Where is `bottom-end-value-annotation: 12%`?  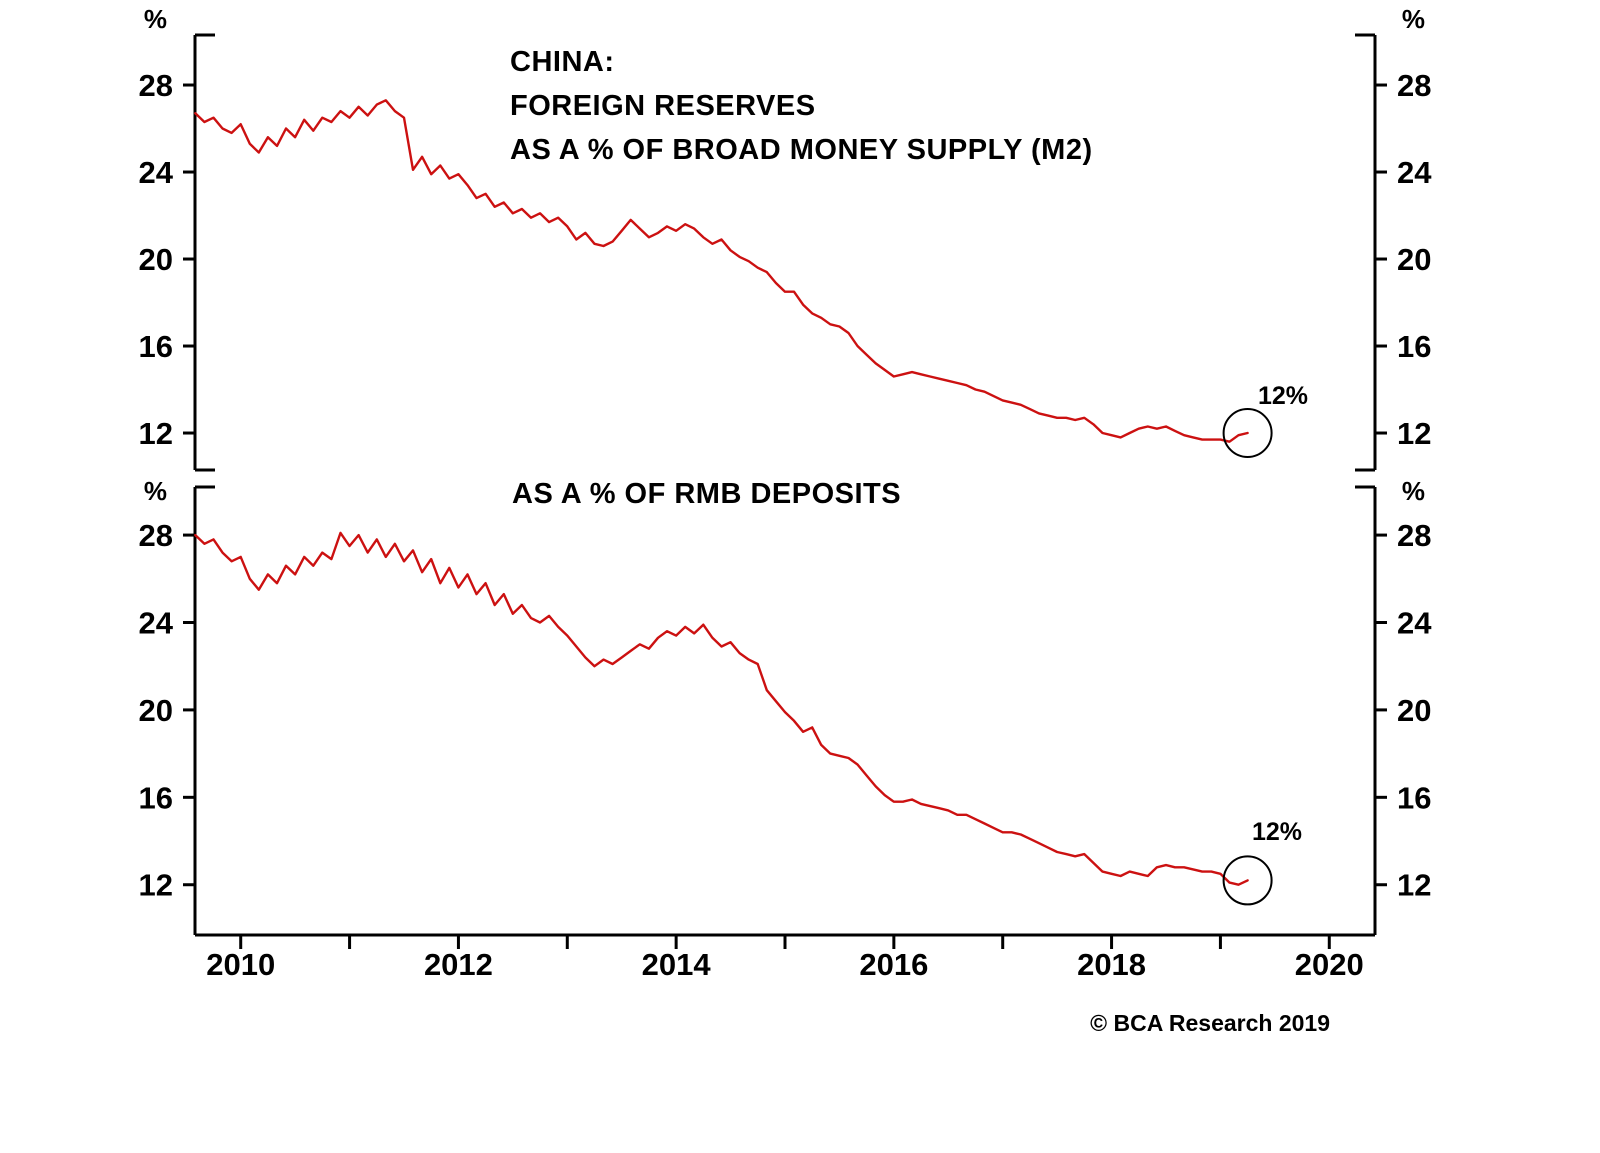
bottom-end-value-annotation: 12% is located at coordinates (1277, 832).